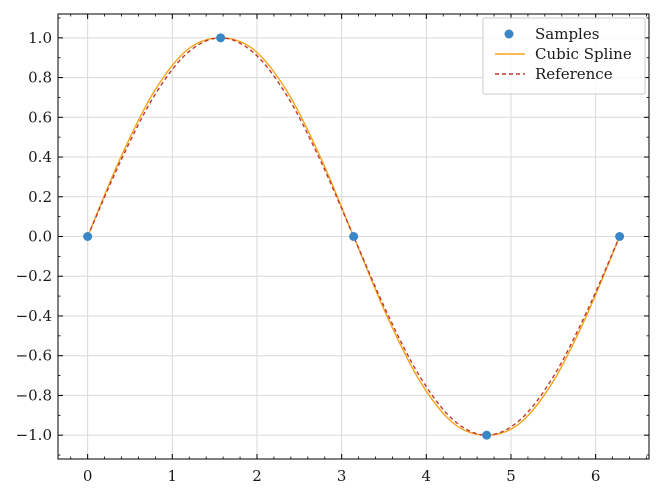  Describe the element at coordinates (40, 237) in the screenshot. I see `y-tick-label: 0.0` at that location.